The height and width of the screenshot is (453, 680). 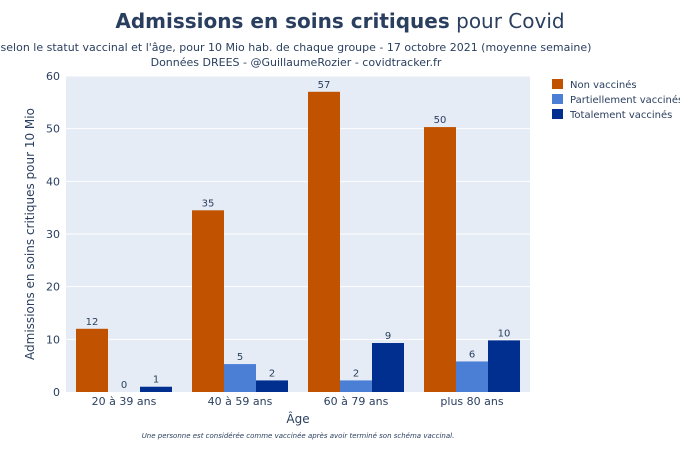 What do you see at coordinates (92, 322) in the screenshot?
I see `bar-value-label: 12` at bounding box center [92, 322].